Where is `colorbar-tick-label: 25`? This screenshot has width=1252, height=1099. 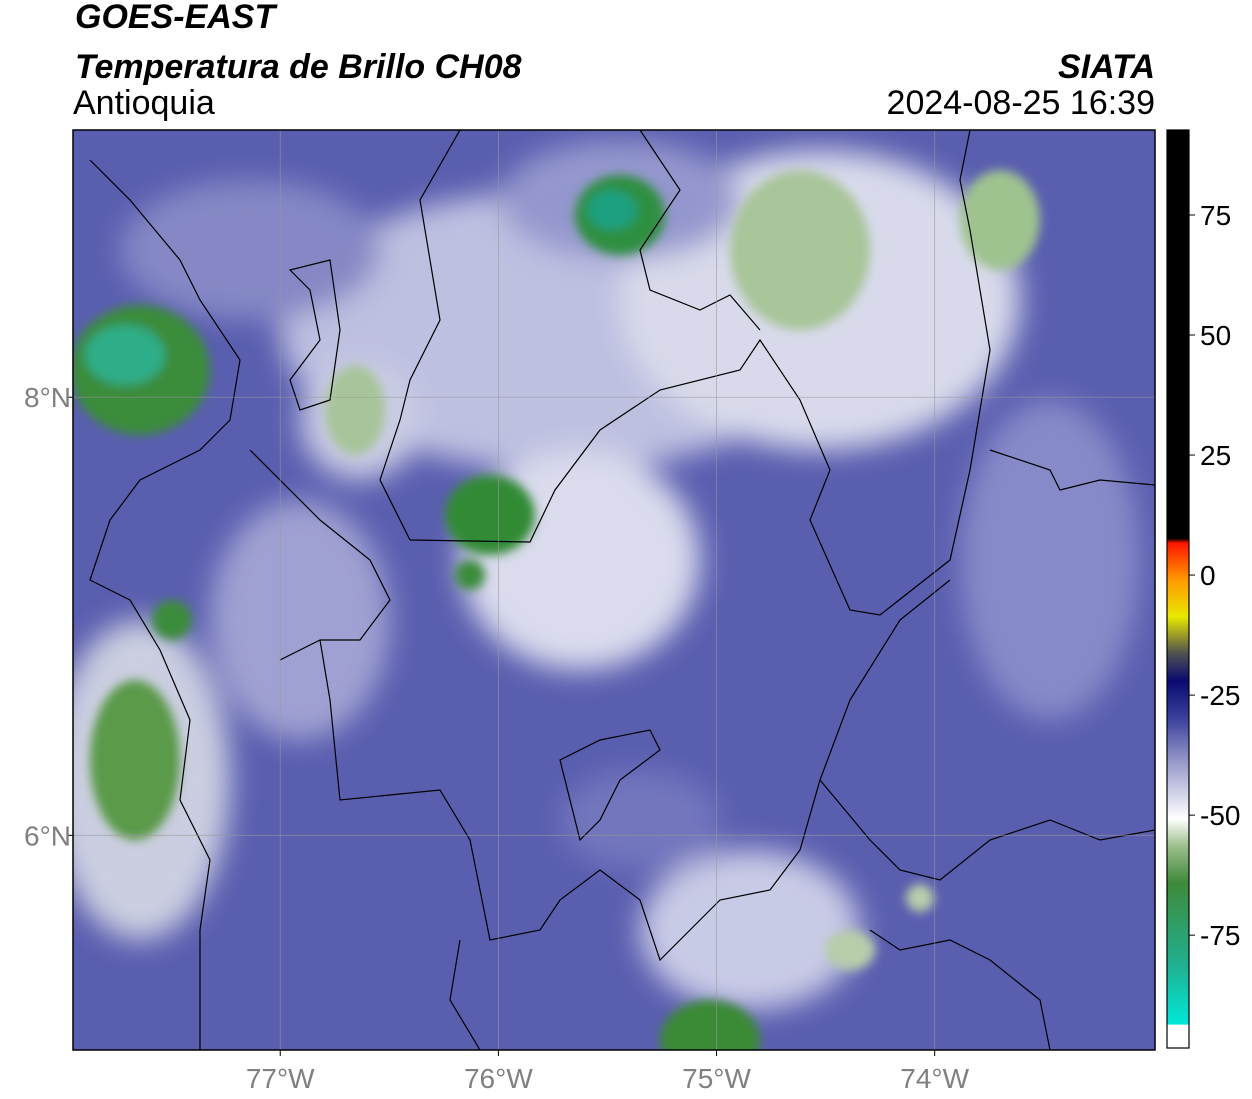 colorbar-tick-label: 25 is located at coordinates (1215, 455).